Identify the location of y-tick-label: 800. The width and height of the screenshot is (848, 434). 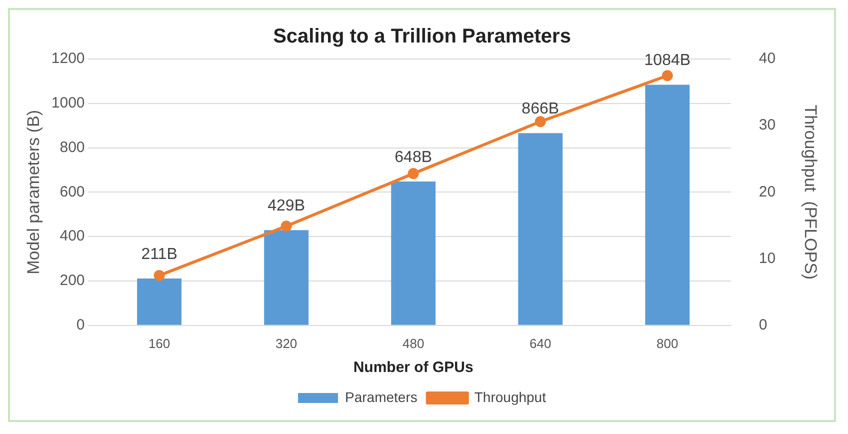
(72, 147).